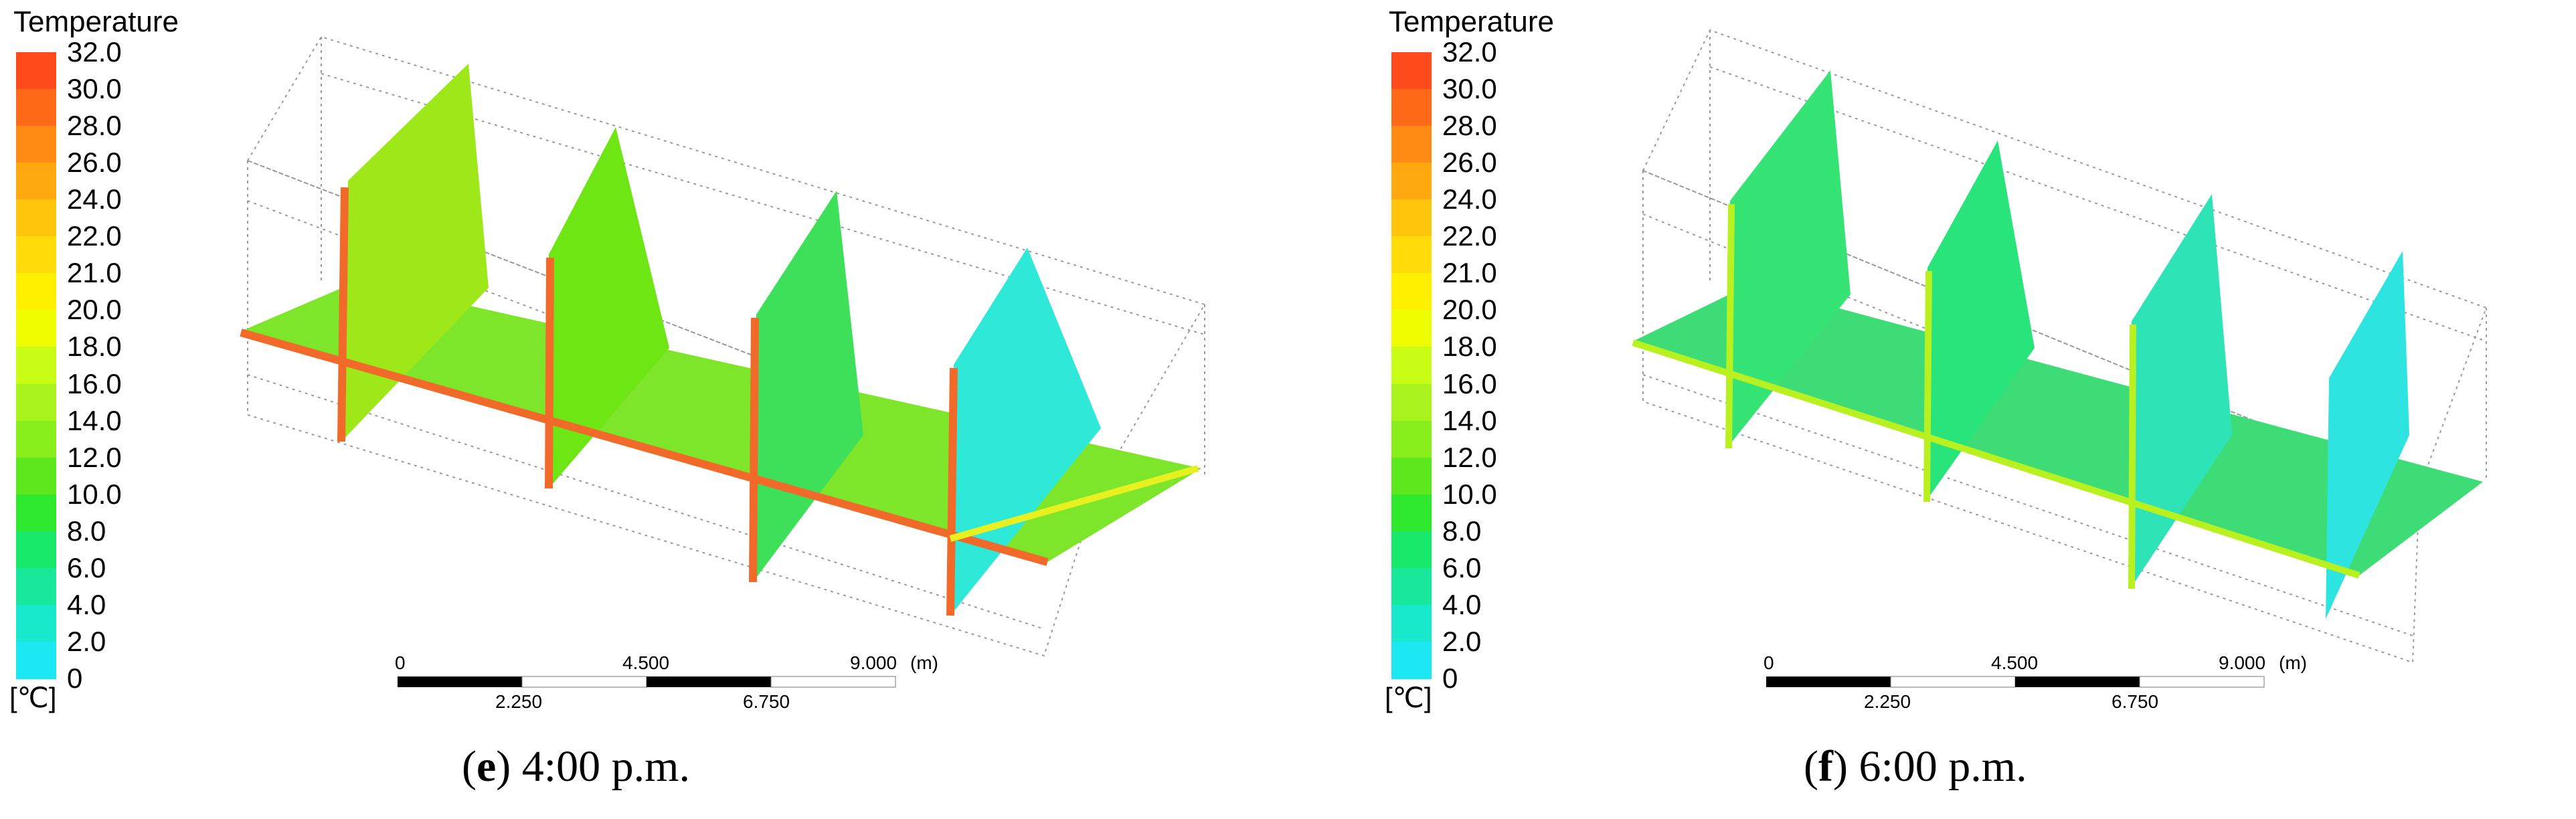  What do you see at coordinates (94, 199) in the screenshot?
I see `legend-tick-label: 24.0` at bounding box center [94, 199].